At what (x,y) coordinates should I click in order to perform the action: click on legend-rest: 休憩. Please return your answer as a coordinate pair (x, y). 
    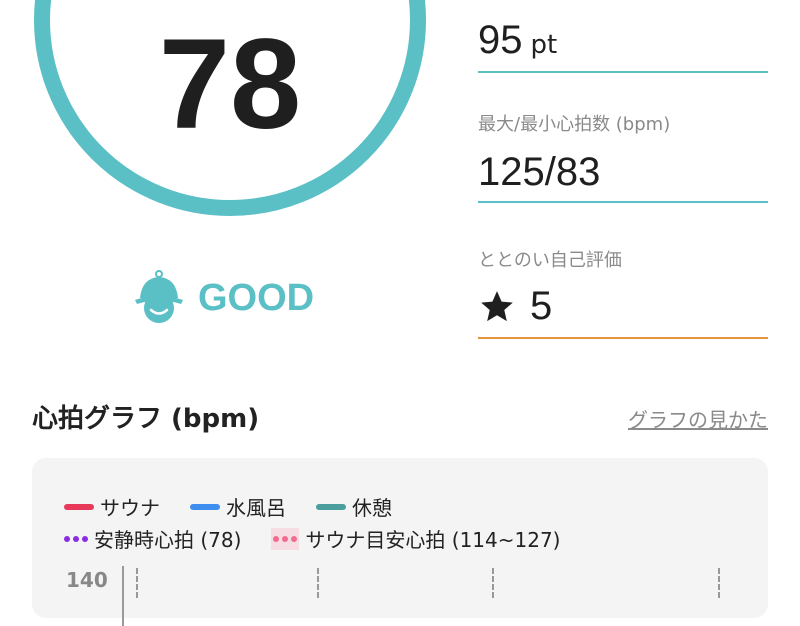
    Looking at the image, I should click on (354, 506).